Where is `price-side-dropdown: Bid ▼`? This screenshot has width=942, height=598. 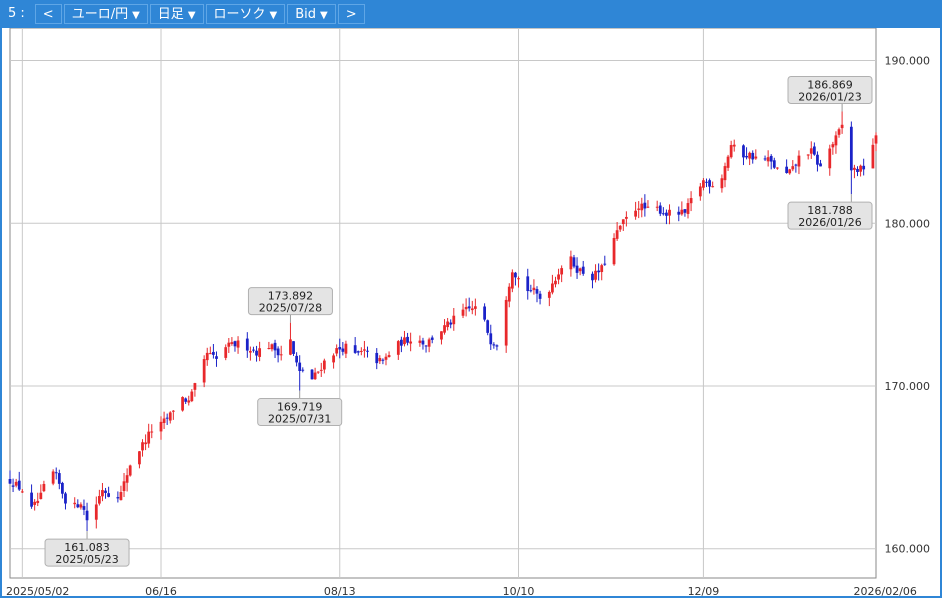 price-side-dropdown: Bid ▼ is located at coordinates (311, 14).